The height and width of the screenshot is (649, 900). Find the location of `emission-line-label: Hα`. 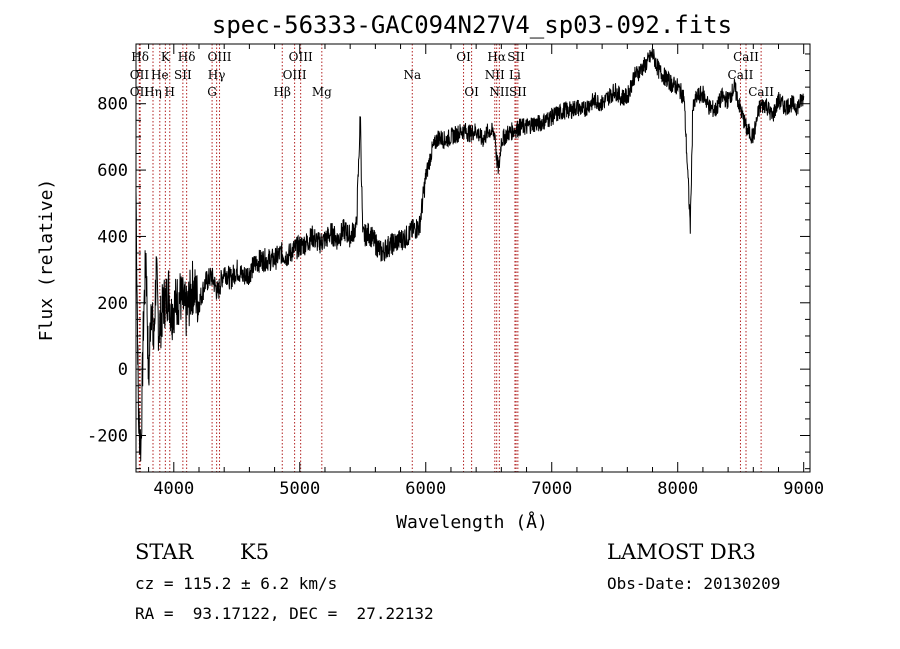

emission-line-label: Hα is located at coordinates (496, 57).